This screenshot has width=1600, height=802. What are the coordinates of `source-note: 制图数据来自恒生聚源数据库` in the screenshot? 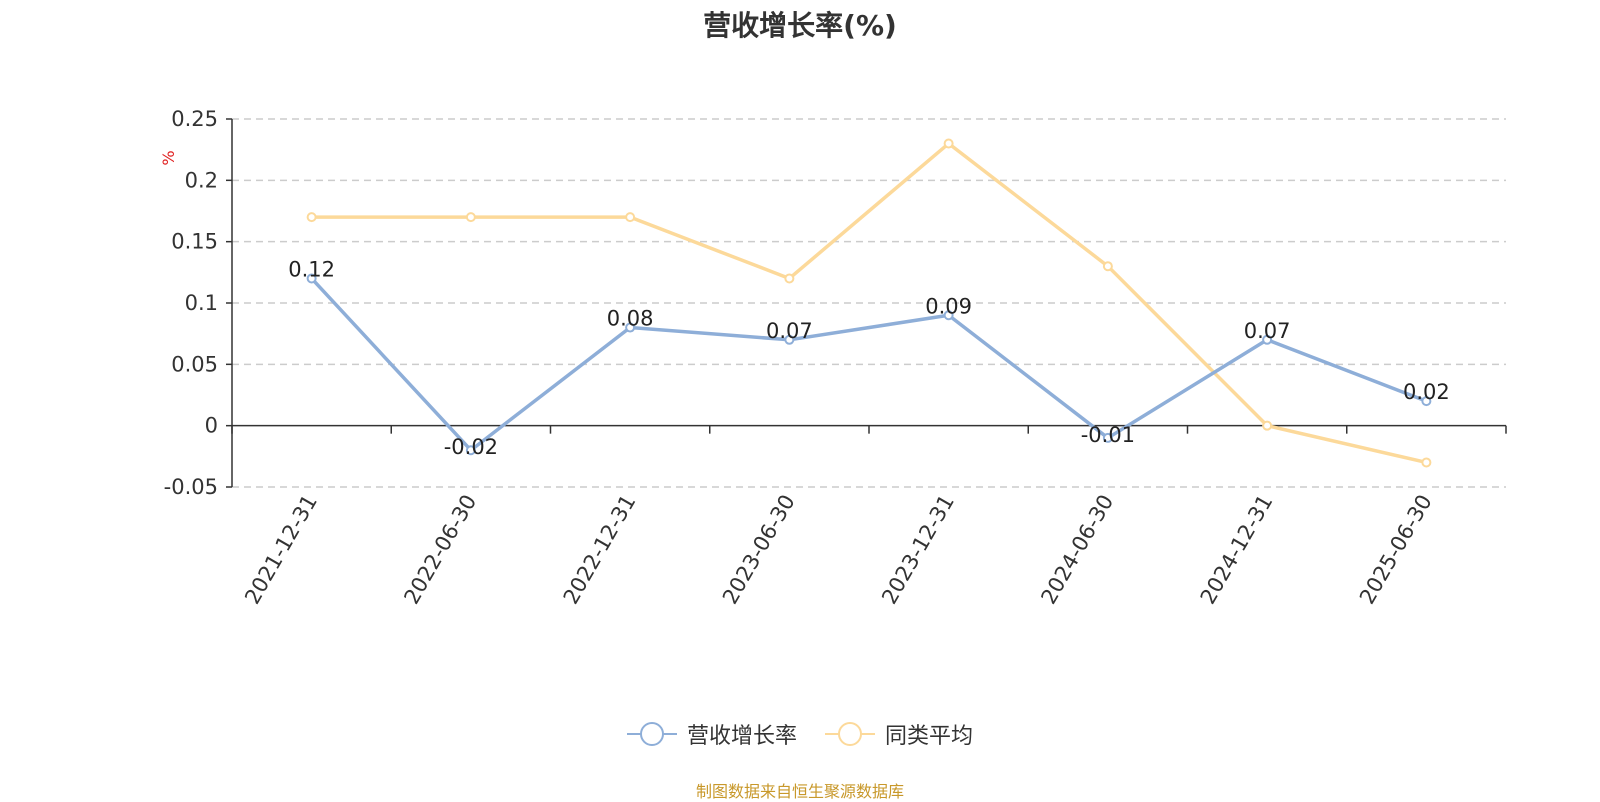 It's located at (799, 791).